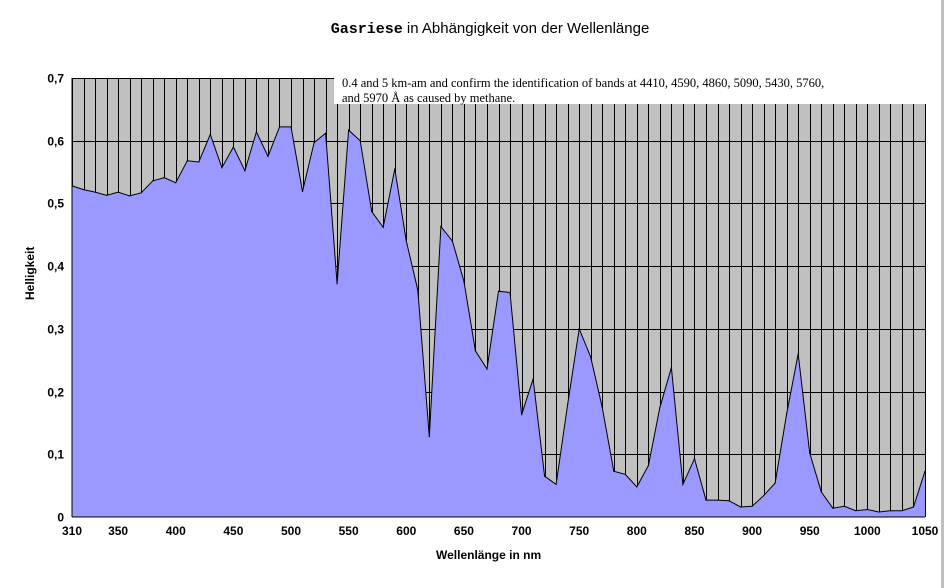 The height and width of the screenshot is (588, 944). What do you see at coordinates (925, 531) in the screenshot?
I see `x-tick-label: 1050` at bounding box center [925, 531].